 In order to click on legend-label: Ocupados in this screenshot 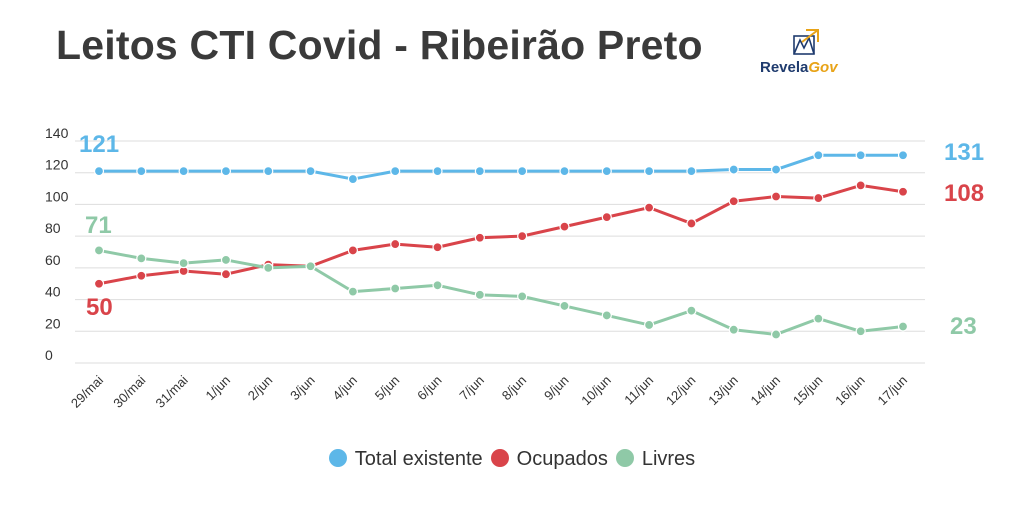, I will do `click(562, 459)`.